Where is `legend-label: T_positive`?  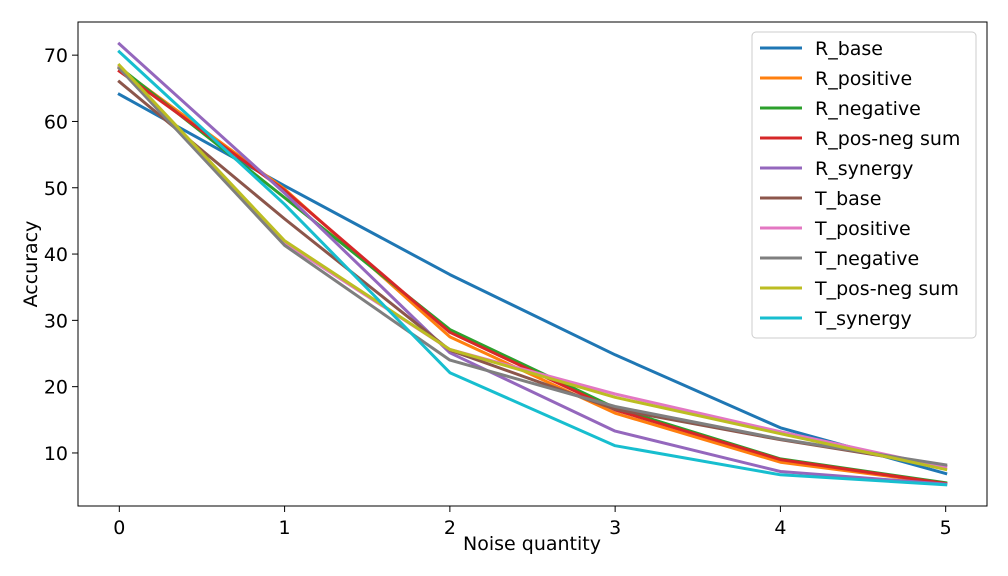
legend-label: T_positive is located at coordinates (862, 229).